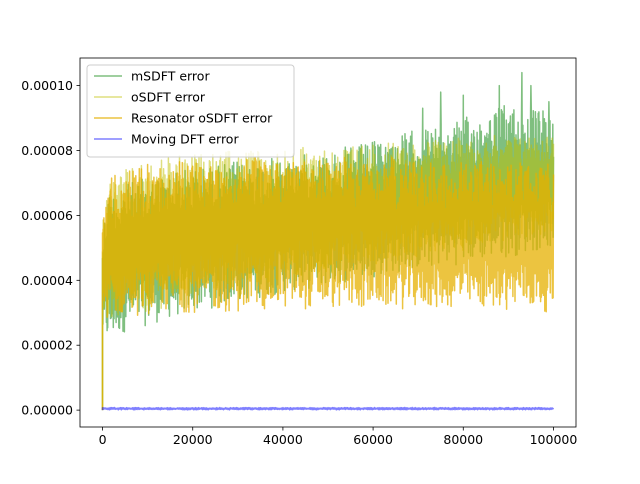  What do you see at coordinates (47, 280) in the screenshot?
I see `y-tick-label-2: 0.00004` at bounding box center [47, 280].